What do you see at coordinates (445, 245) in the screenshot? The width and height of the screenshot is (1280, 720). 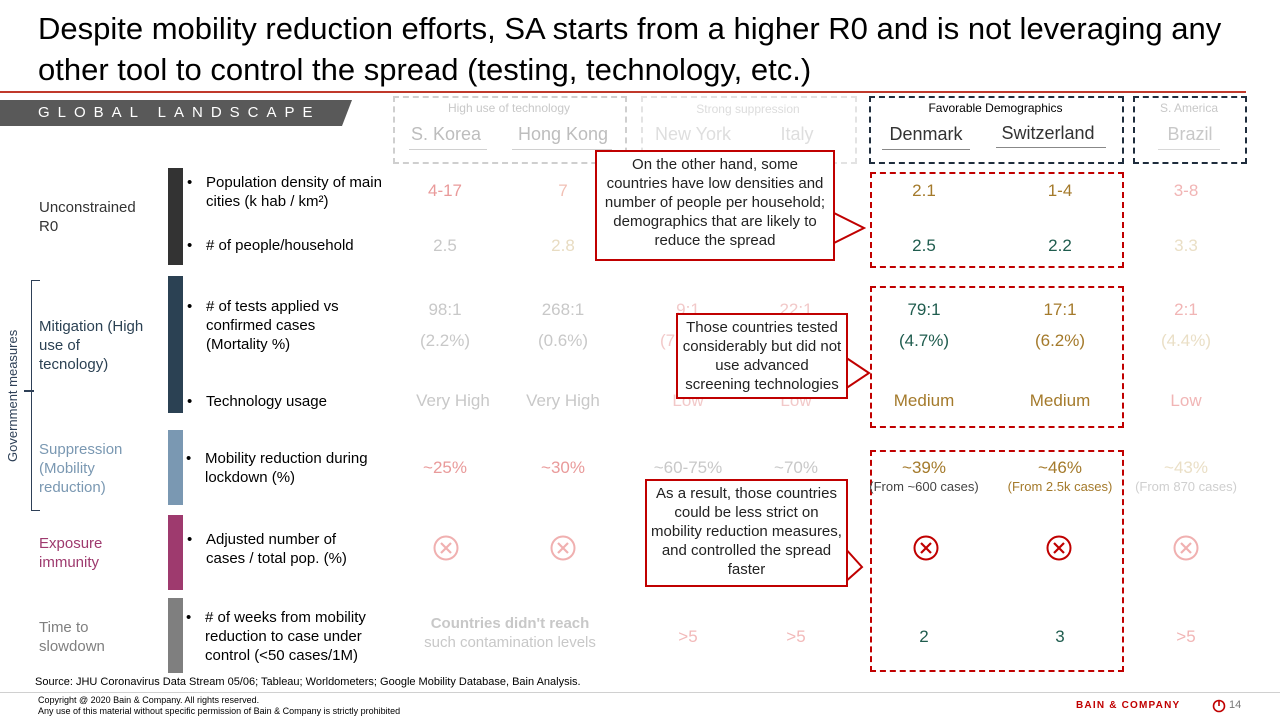 I see `value-korea-household: 2.5` at bounding box center [445, 245].